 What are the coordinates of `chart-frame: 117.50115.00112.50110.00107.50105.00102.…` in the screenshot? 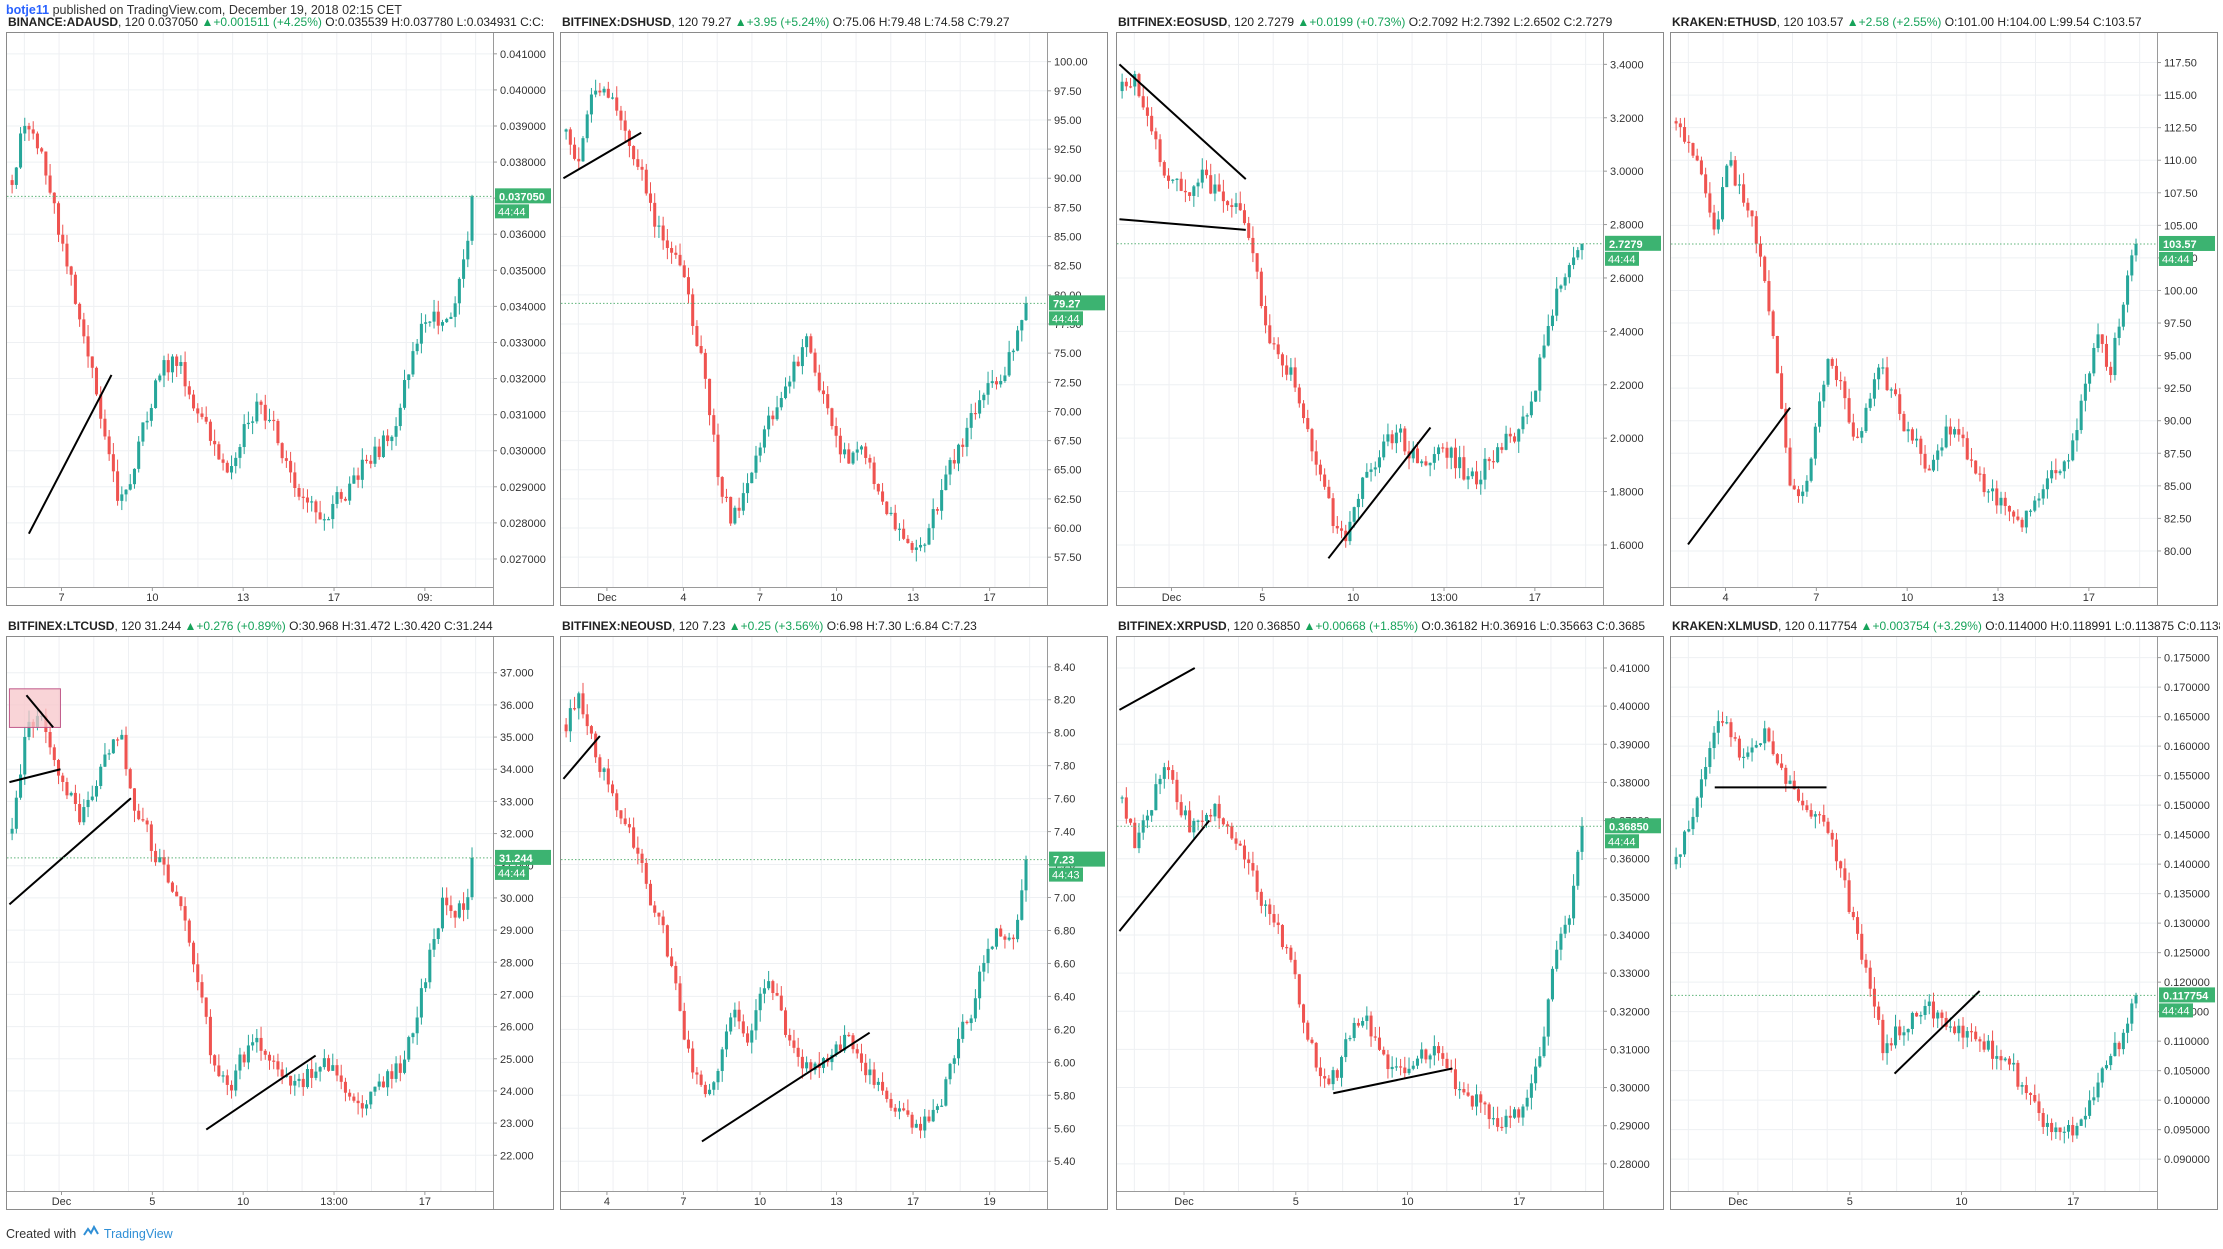 It's located at (1944, 319).